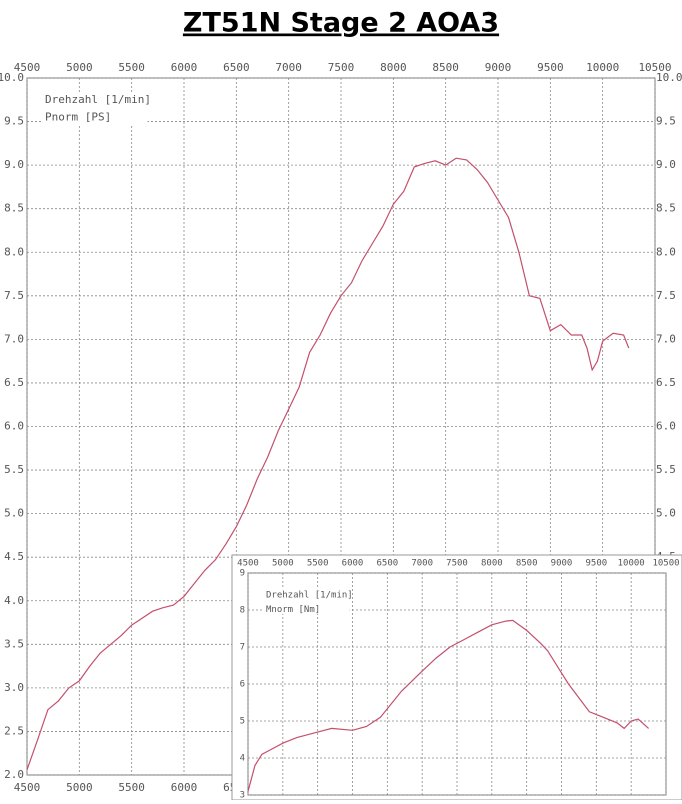  Describe the element at coordinates (293, 610) in the screenshot. I see `legend-label: Mnorm [Nm]` at that location.